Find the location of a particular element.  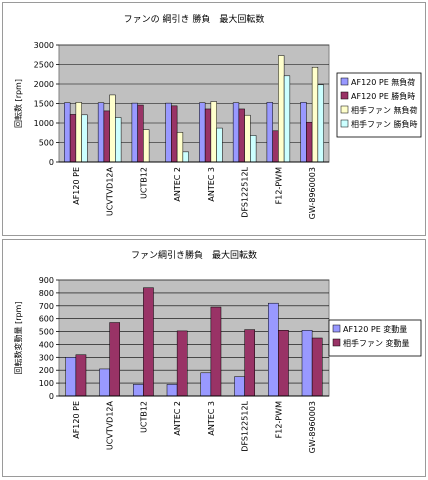

chart2-legend-label: AF120 PE 変動量 is located at coordinates (375, 329).